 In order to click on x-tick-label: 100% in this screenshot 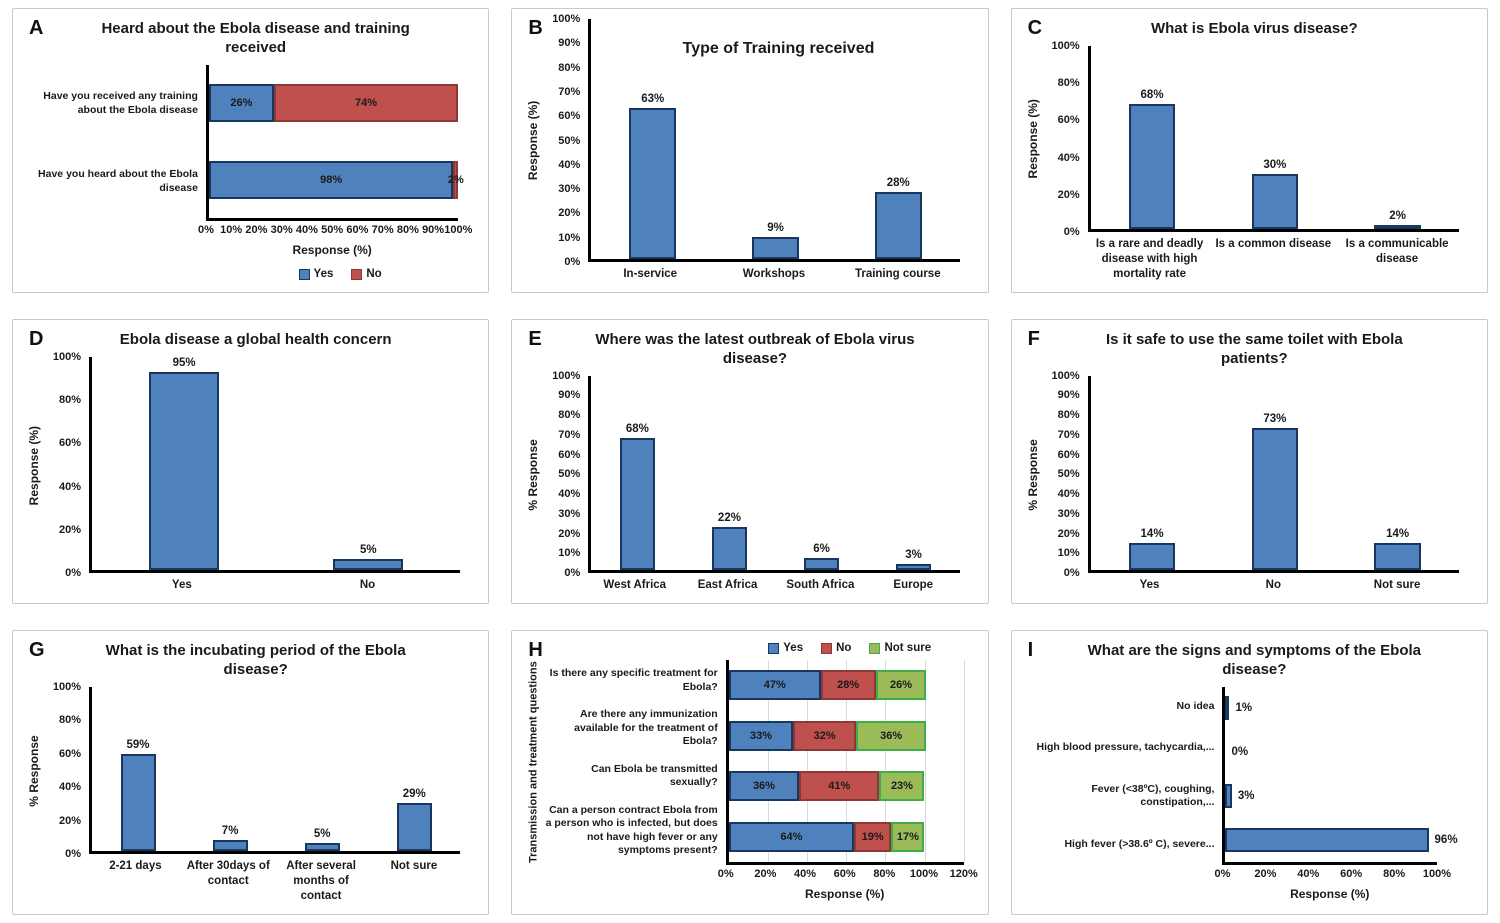, I will do `click(1437, 874)`.